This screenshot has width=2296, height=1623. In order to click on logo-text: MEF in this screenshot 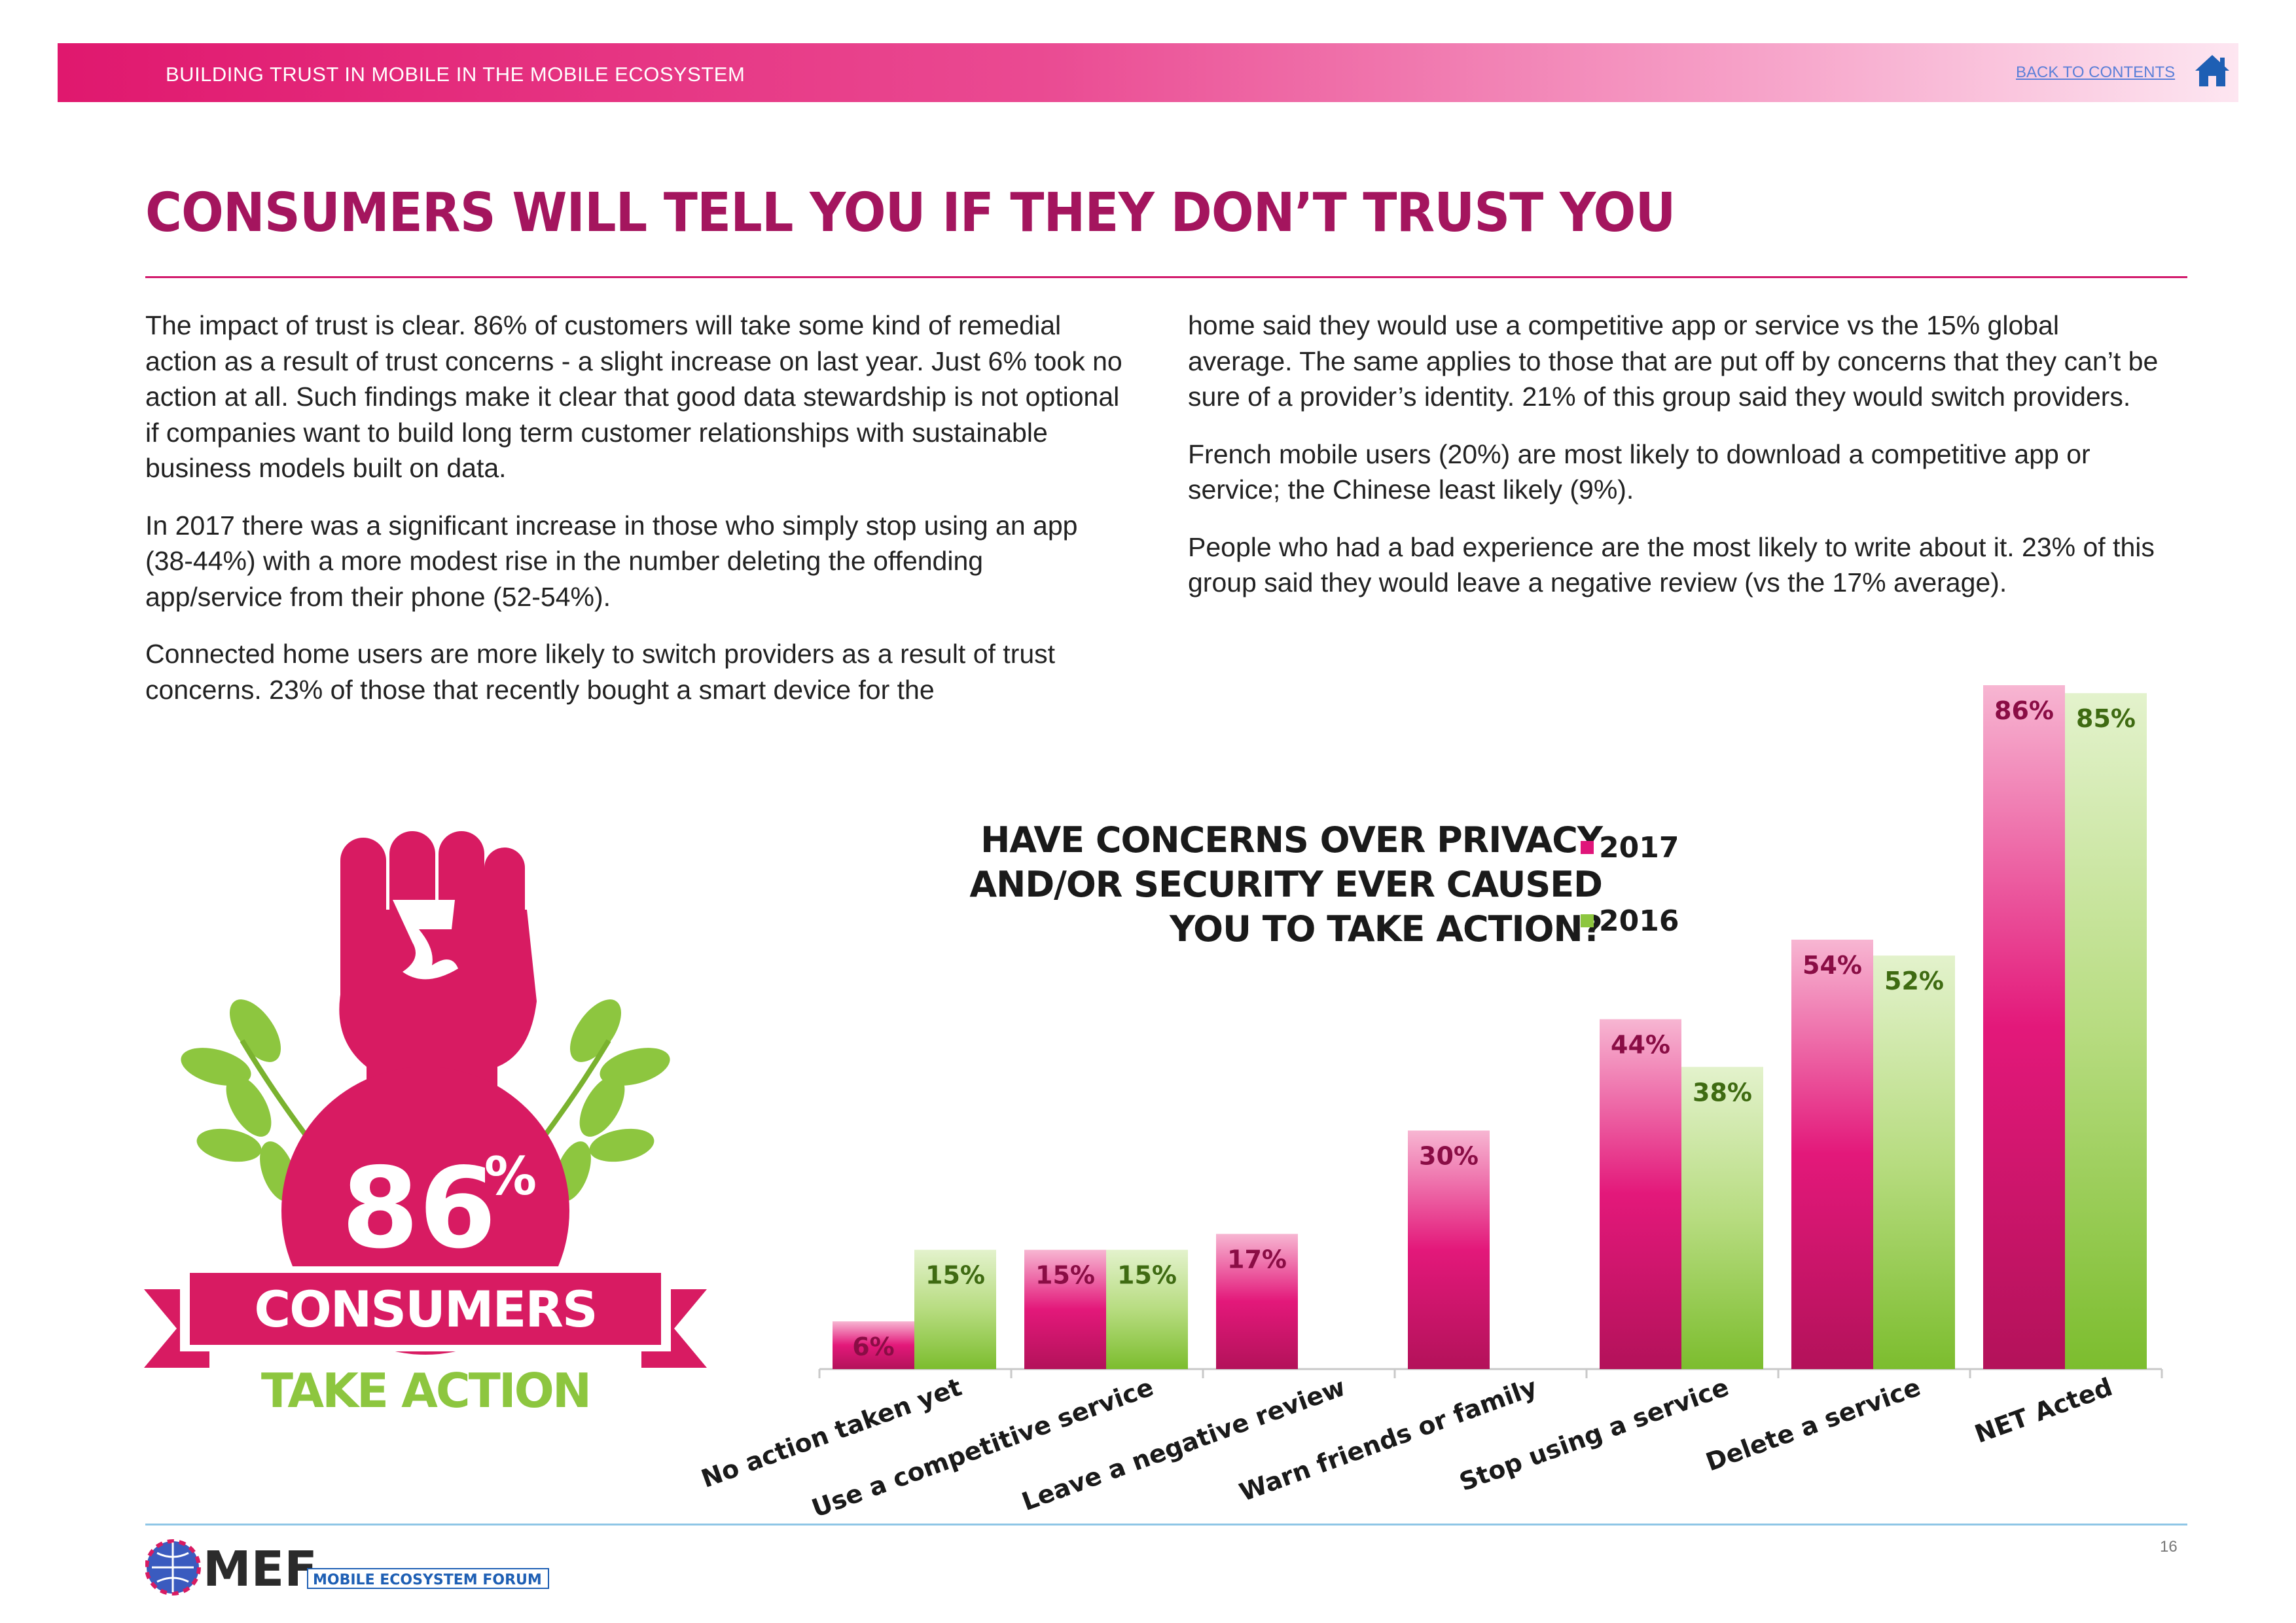, I will do `click(260, 1569)`.